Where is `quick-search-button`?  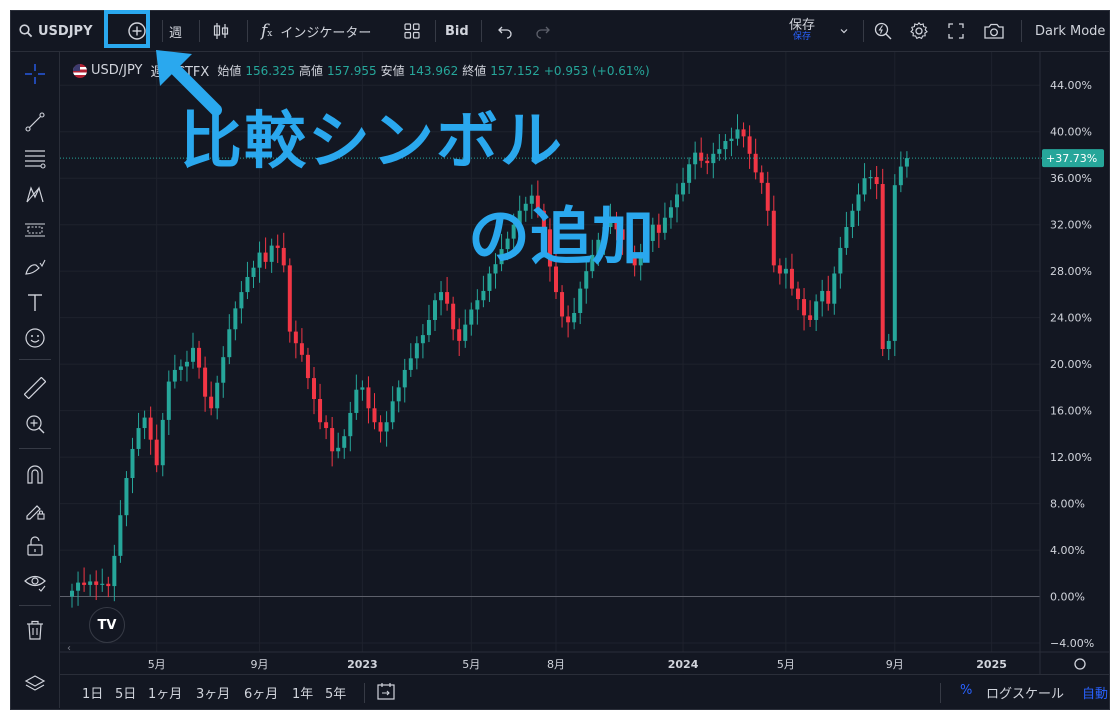
quick-search-button is located at coordinates (883, 31).